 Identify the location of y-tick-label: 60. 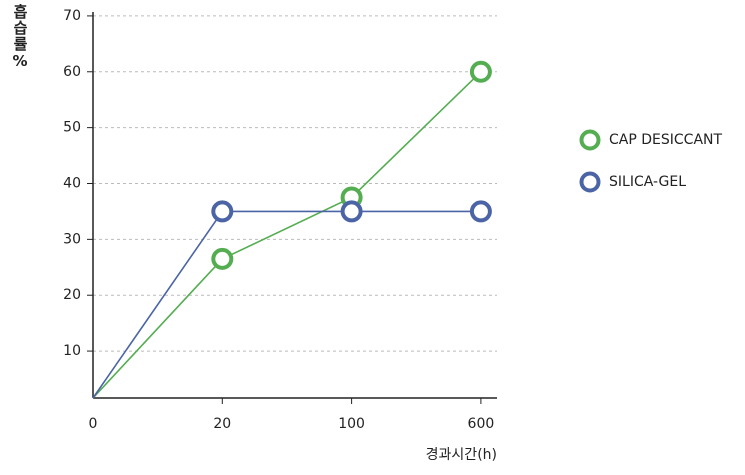
(72, 72).